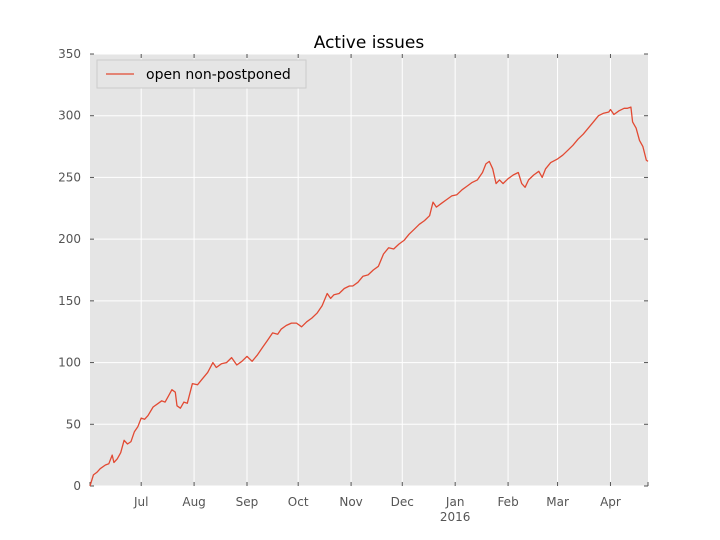  What do you see at coordinates (69, 239) in the screenshot?
I see `y-tick-label: 200` at bounding box center [69, 239].